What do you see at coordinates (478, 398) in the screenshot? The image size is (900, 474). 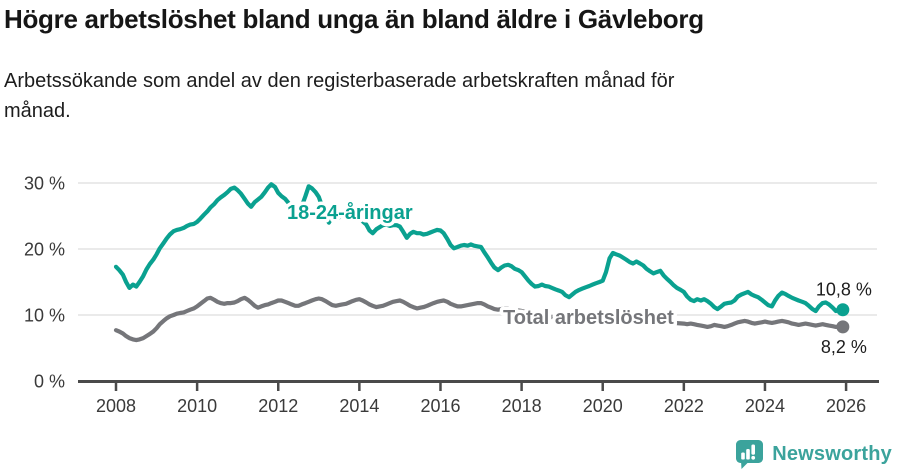 I see `x-axis: 2008 2010 2012 2014 2016 2018 2020 2022 2024 2026` at bounding box center [478, 398].